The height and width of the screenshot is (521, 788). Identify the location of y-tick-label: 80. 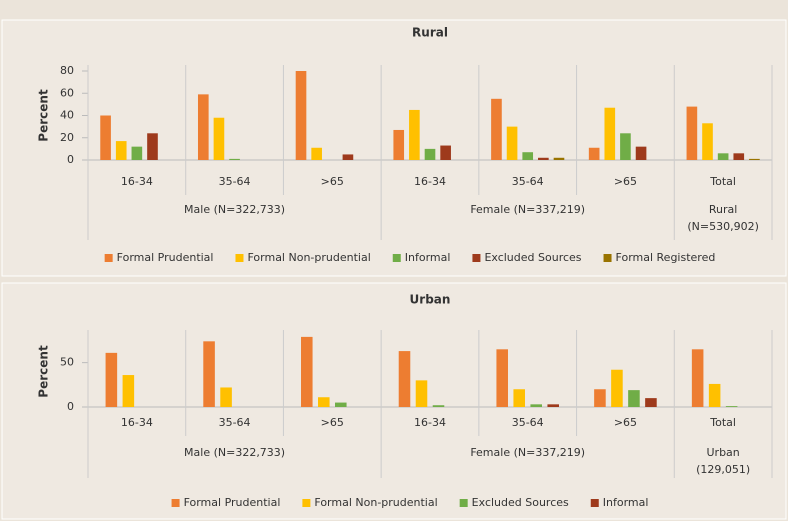
(67, 70).